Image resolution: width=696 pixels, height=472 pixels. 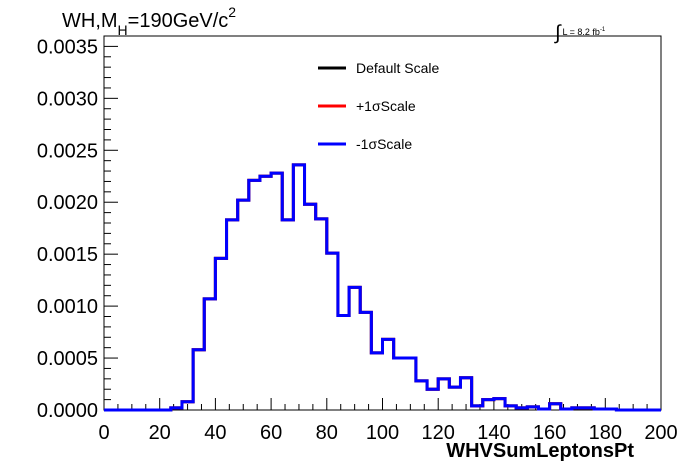 What do you see at coordinates (67, 255) in the screenshot?
I see `y-tick-label: 0.0015` at bounding box center [67, 255].